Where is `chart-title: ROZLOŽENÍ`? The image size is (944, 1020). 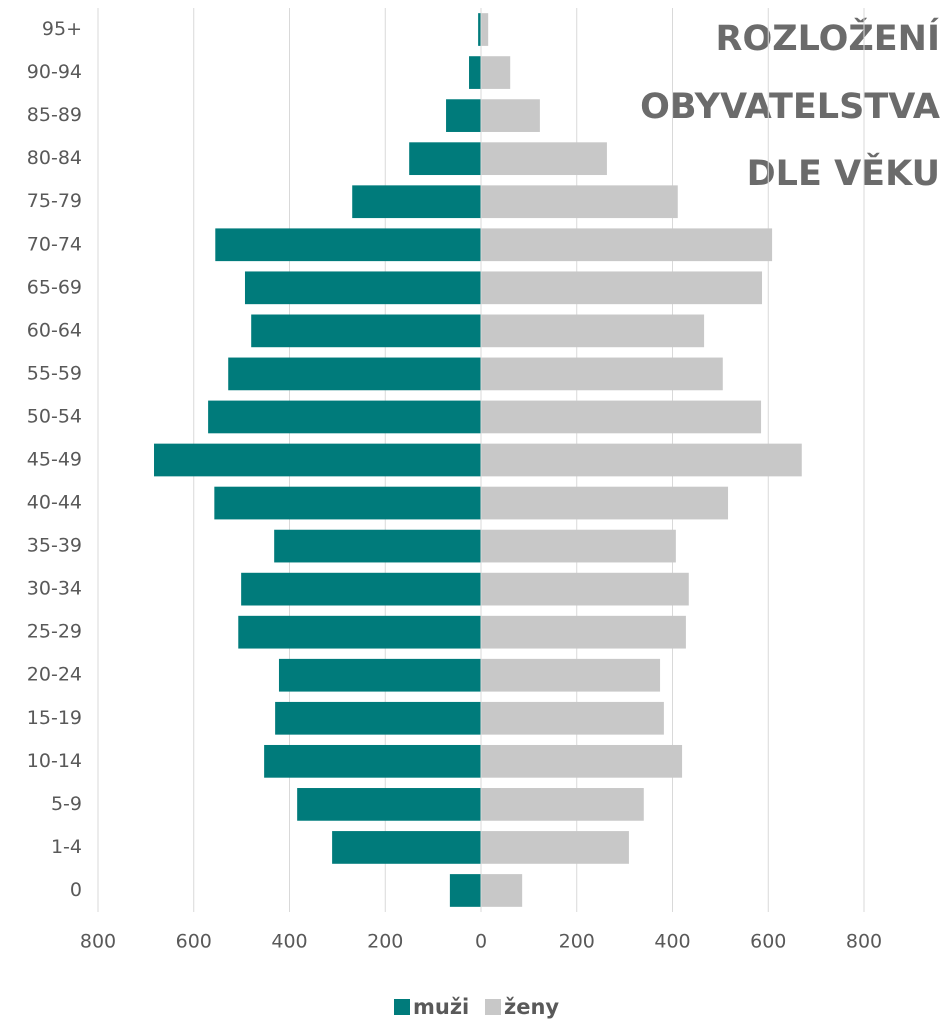
chart-title: ROZLOŽENÍ is located at coordinates (828, 38).